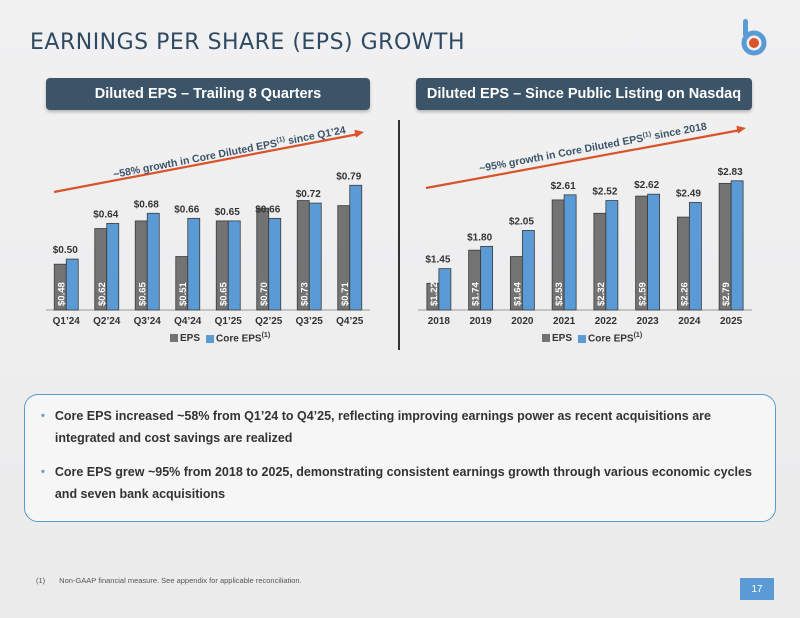 This screenshot has height=618, width=800. What do you see at coordinates (689, 321) in the screenshot?
I see `x-tick-label: 2024` at bounding box center [689, 321].